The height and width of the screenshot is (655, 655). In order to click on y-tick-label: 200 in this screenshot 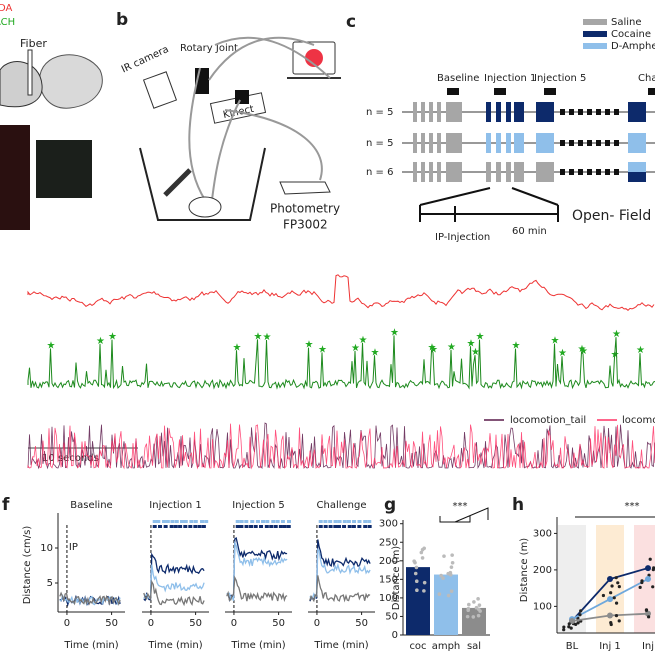, I will do `click(388, 561)`.